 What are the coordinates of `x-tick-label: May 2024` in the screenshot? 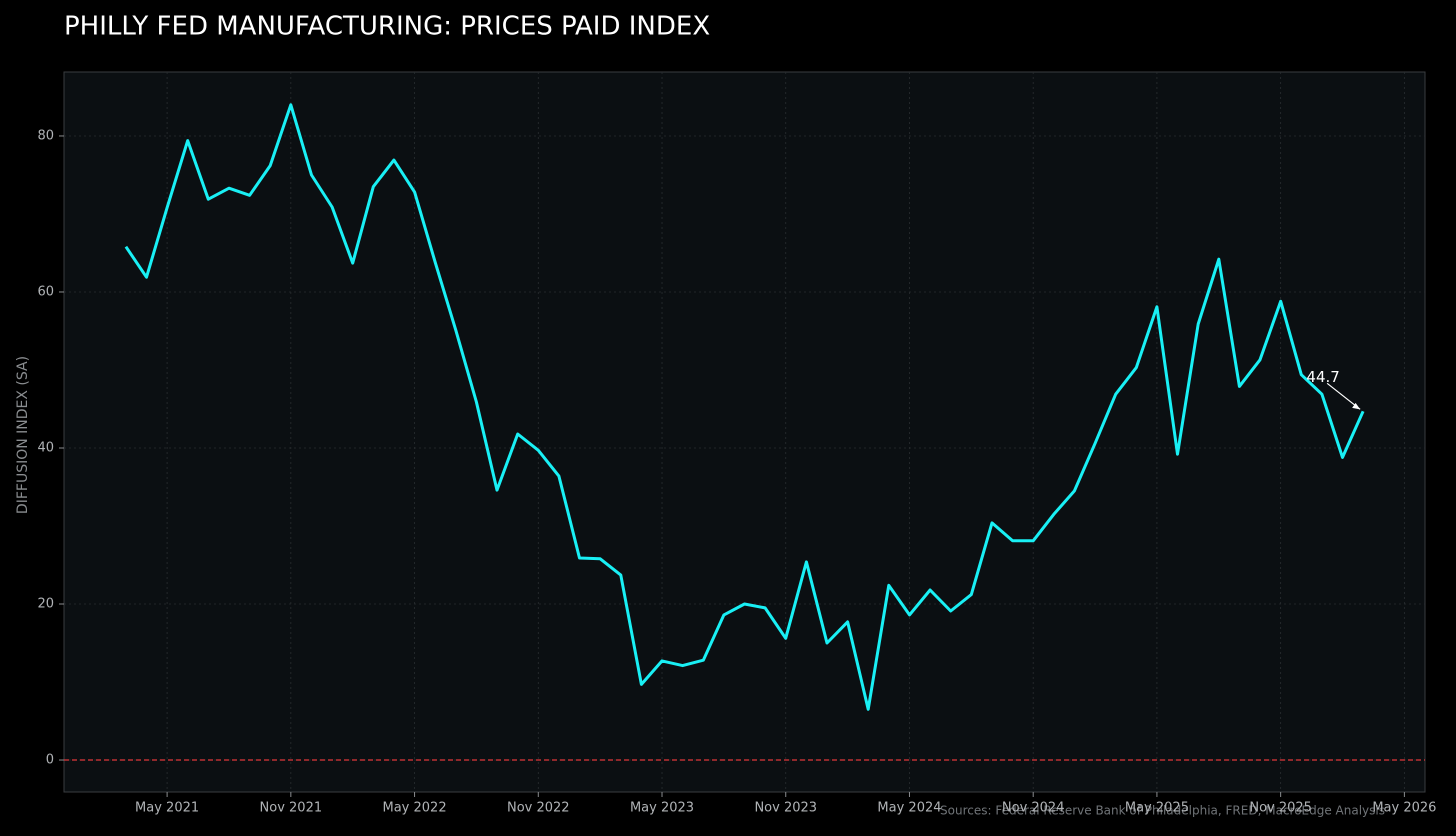 It's located at (909, 808).